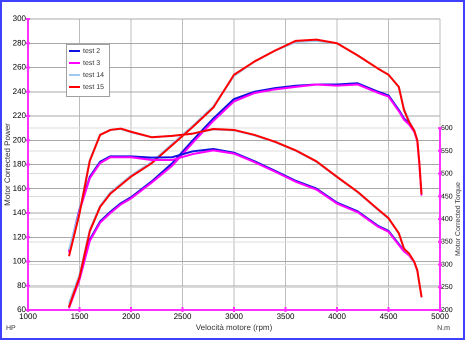 The image size is (465, 340). I want to click on y-tick-label: 80, so click(22, 285).